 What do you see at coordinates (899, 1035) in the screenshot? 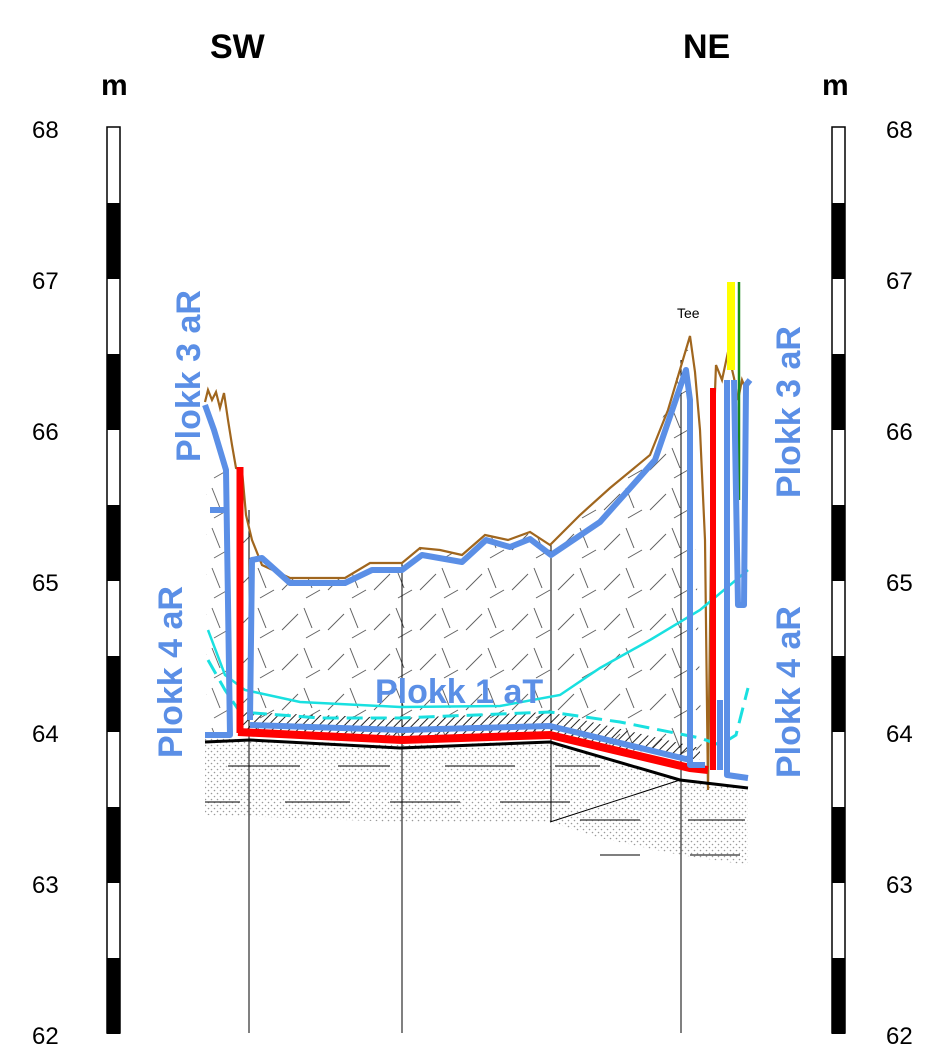
I see `right-tick-label: 62` at bounding box center [899, 1035].